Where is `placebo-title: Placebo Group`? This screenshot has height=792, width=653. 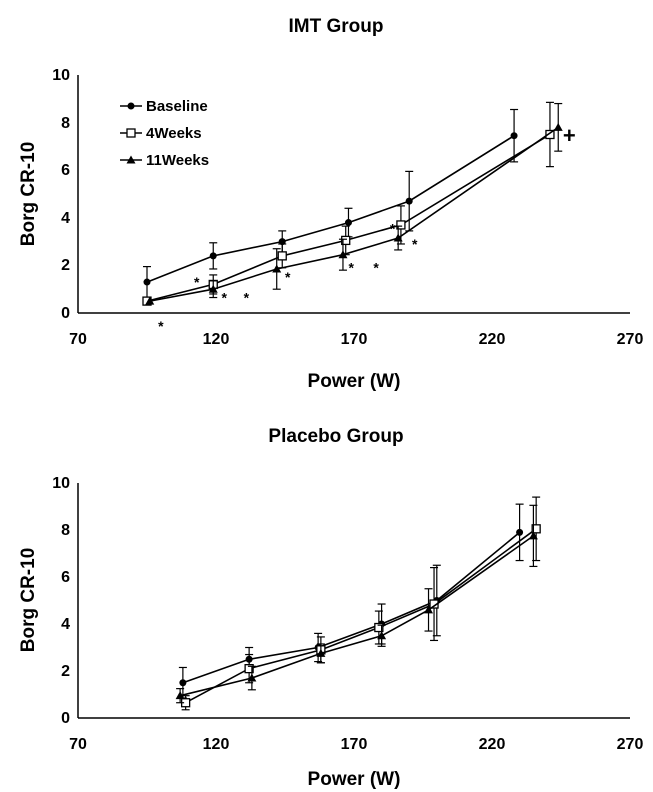
placebo-title: Placebo Group is located at coordinates (335, 436).